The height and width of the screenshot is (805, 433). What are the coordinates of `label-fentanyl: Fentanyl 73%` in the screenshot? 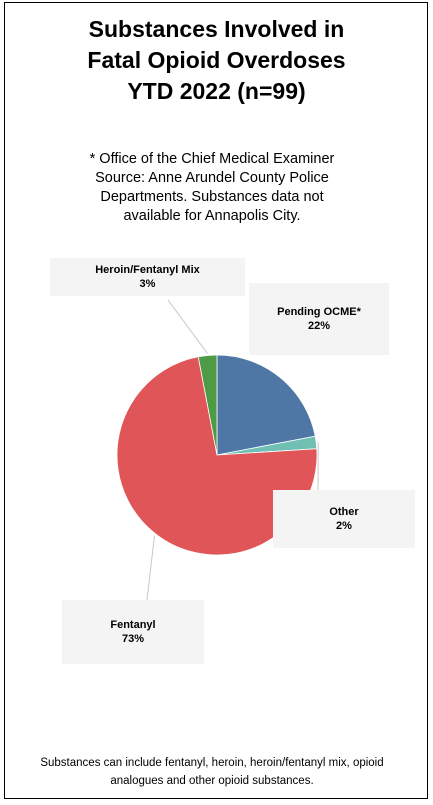 It's located at (133, 632).